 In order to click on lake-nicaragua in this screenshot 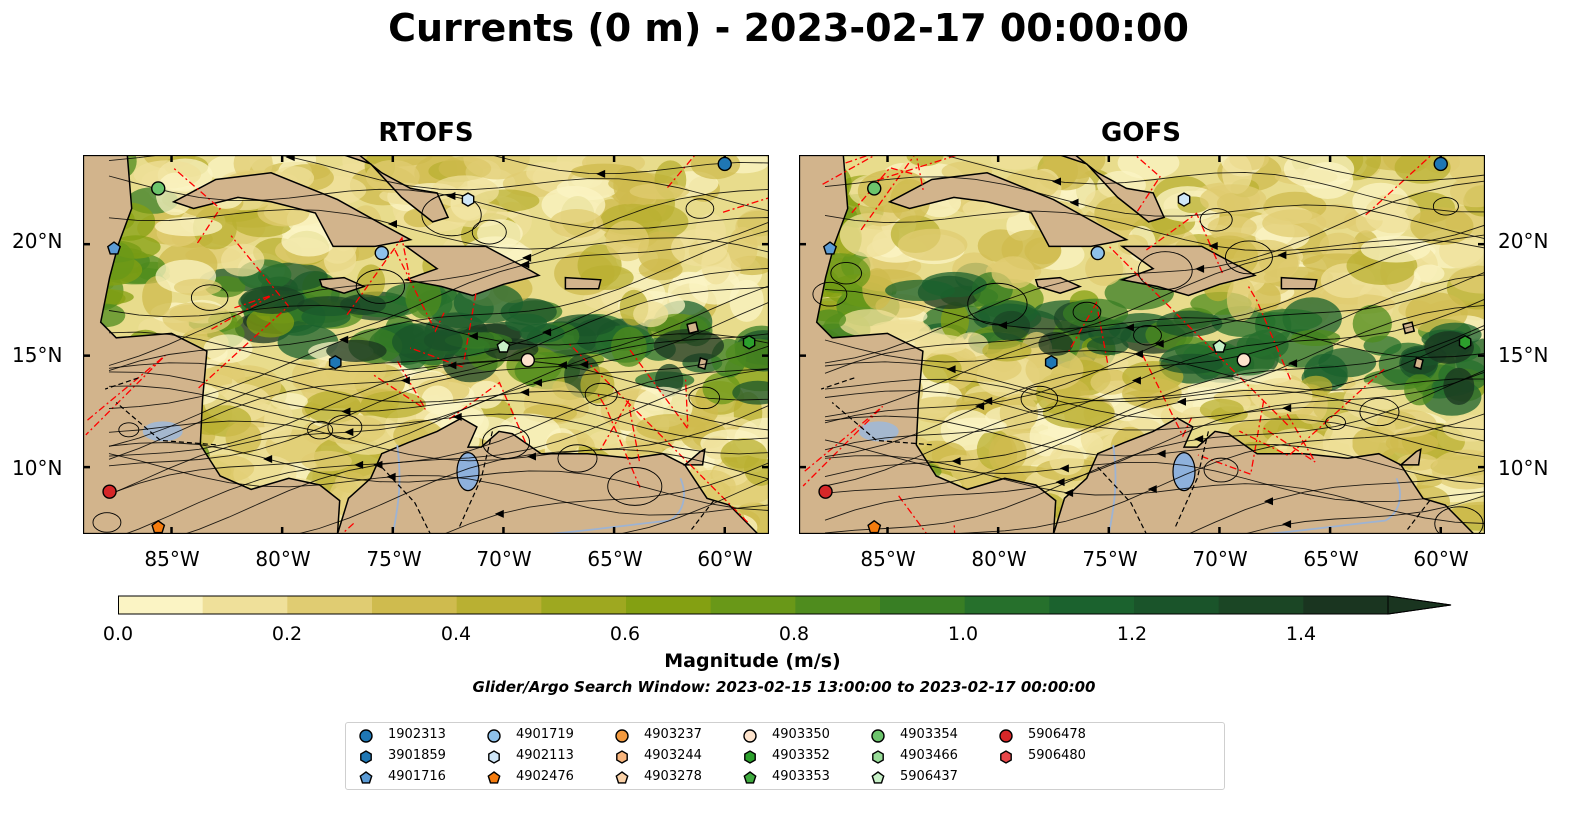, I will do `click(878, 431)`.